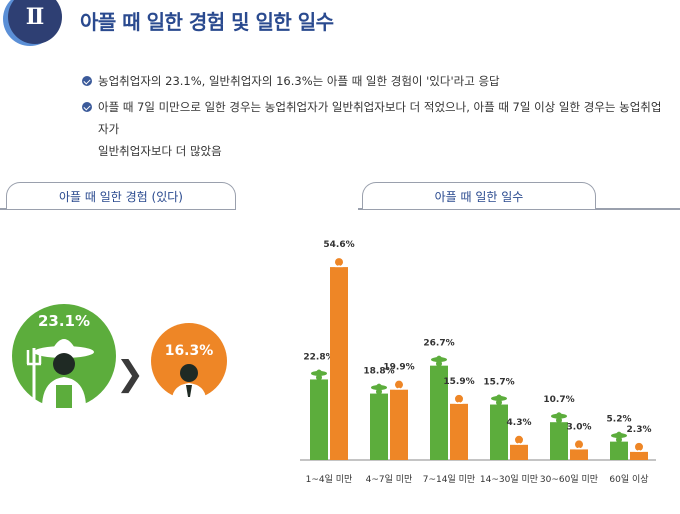 This screenshot has height=514, width=680. Describe the element at coordinates (329, 479) in the screenshot. I see `x-tick-label: 1~4일 미만` at that location.